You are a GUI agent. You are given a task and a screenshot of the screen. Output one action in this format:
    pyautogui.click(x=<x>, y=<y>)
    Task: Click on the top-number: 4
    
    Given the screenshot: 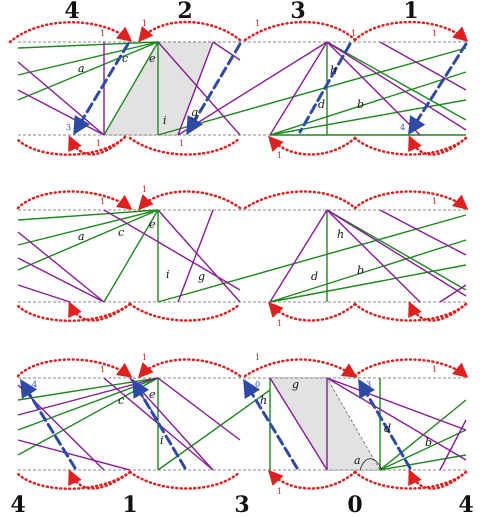 What is the action you would take?
    pyautogui.click(x=71, y=12)
    